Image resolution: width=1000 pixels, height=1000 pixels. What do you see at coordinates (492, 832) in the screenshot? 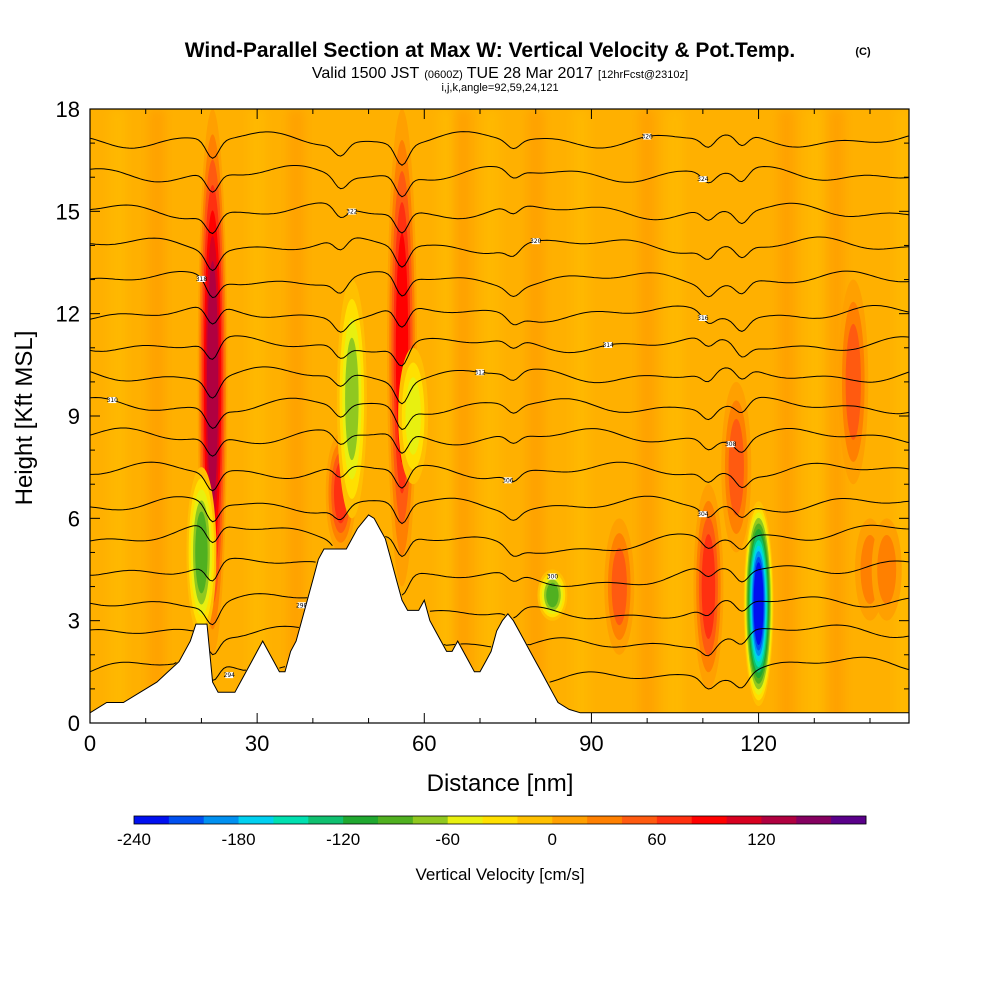
I see `colorbar: -240 -180 -120 -60 0 60 120` at bounding box center [492, 832].